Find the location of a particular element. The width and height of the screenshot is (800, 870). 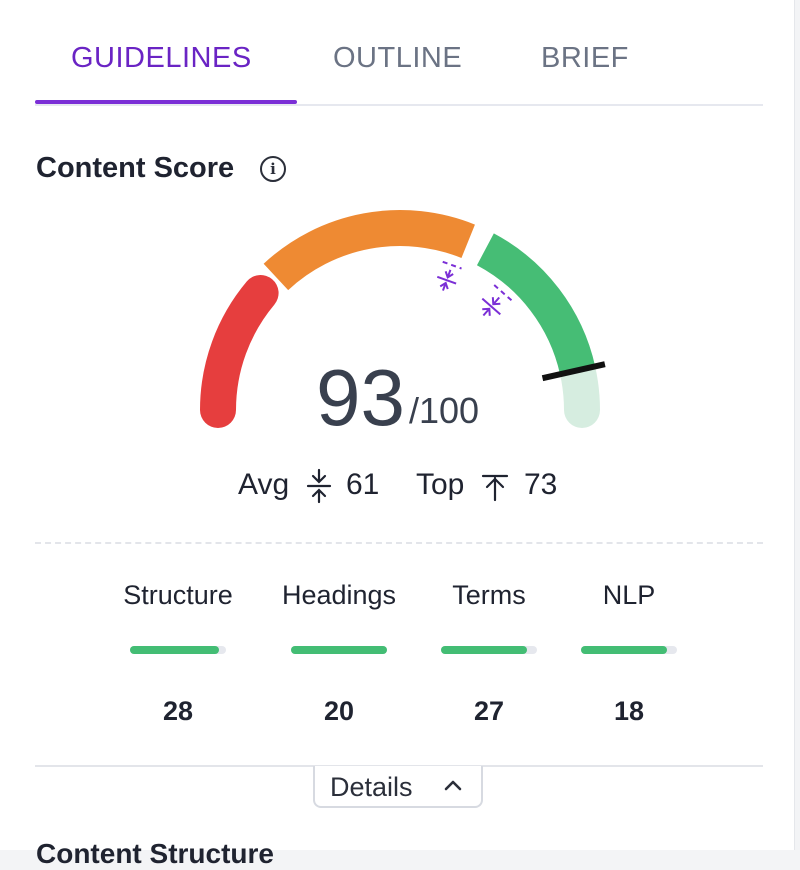

gauge-segment-orange is located at coordinates (369, 250).